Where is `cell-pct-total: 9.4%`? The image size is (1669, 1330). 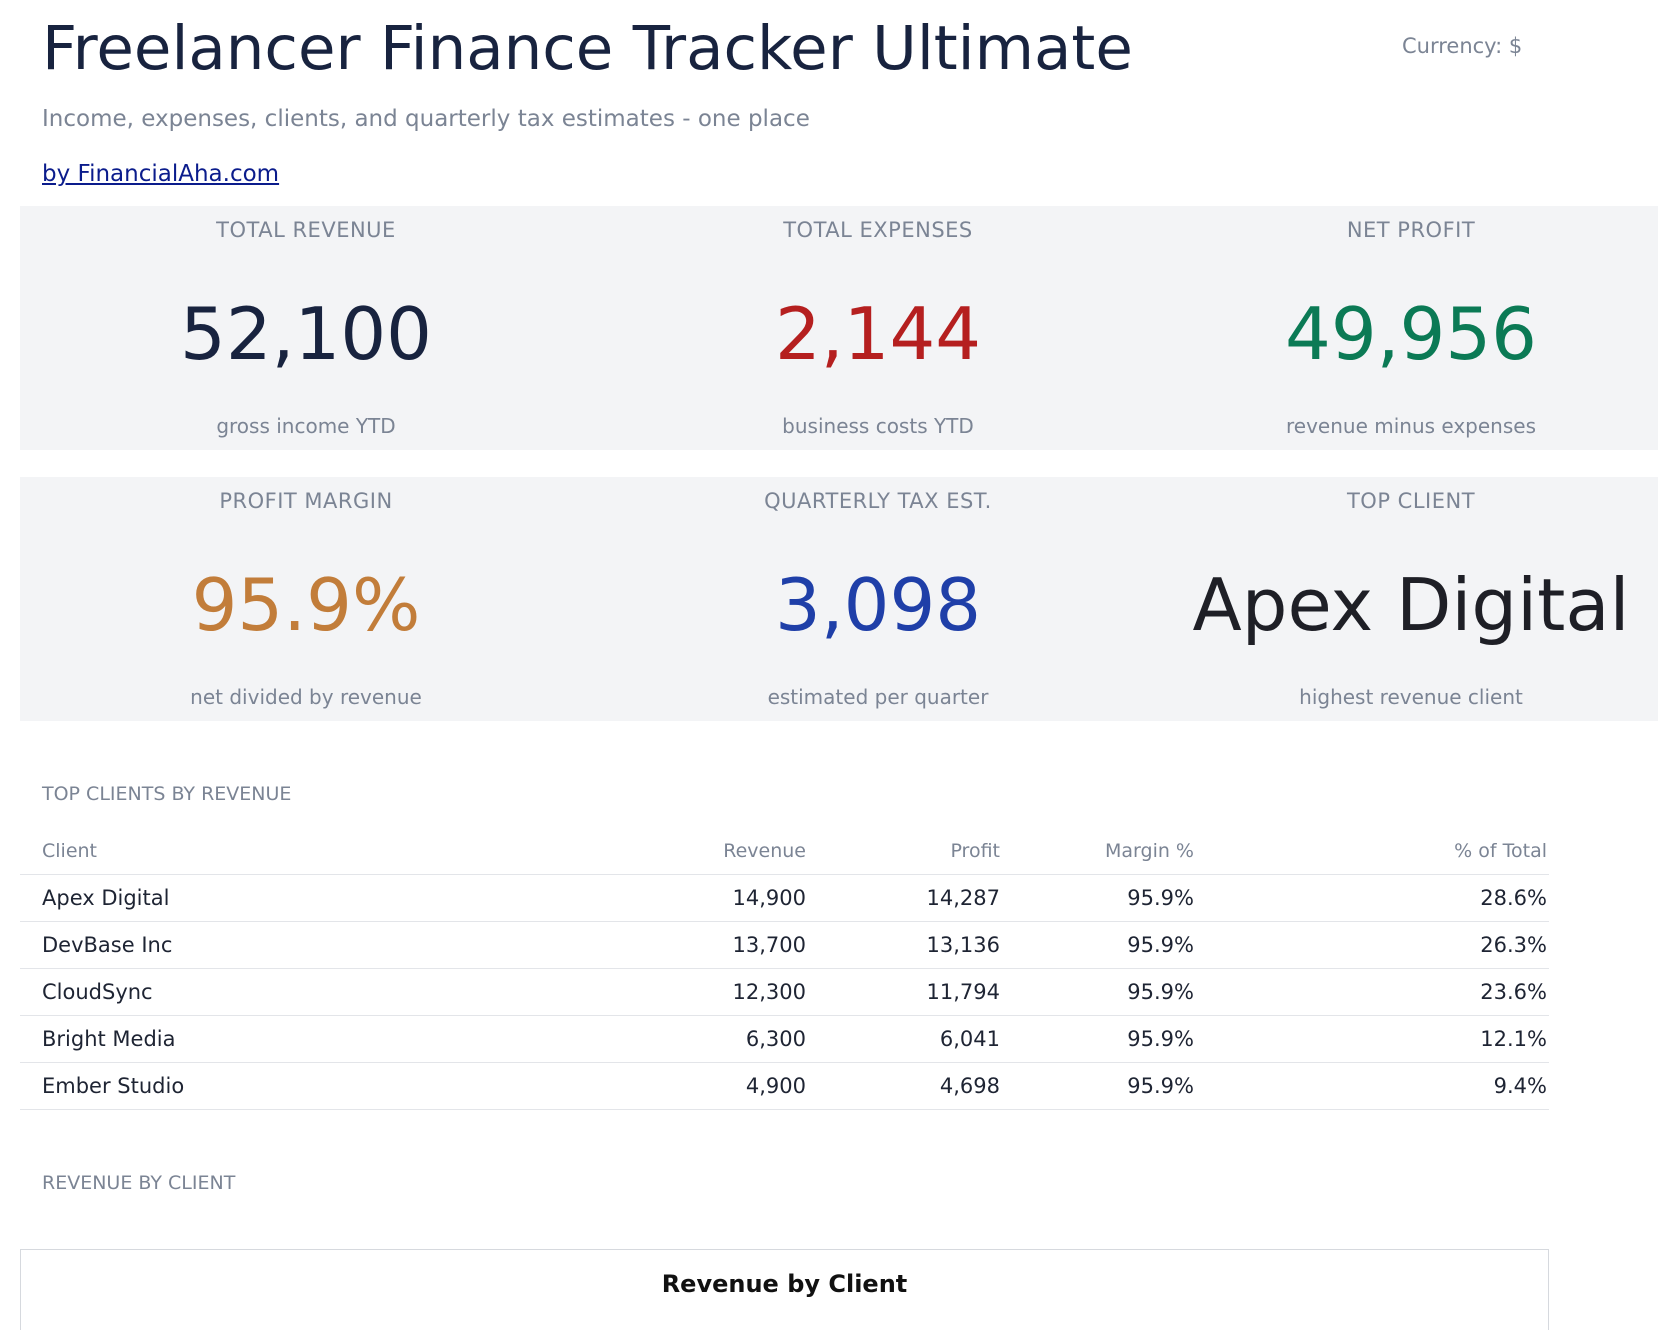 cell-pct-total: 9.4% is located at coordinates (1372, 1086).